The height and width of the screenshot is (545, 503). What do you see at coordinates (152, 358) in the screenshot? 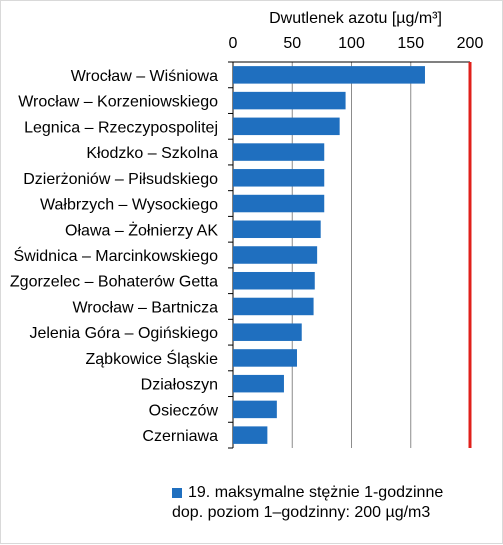
I see `y-category-label: Ząbkowice Śląskie` at bounding box center [152, 358].